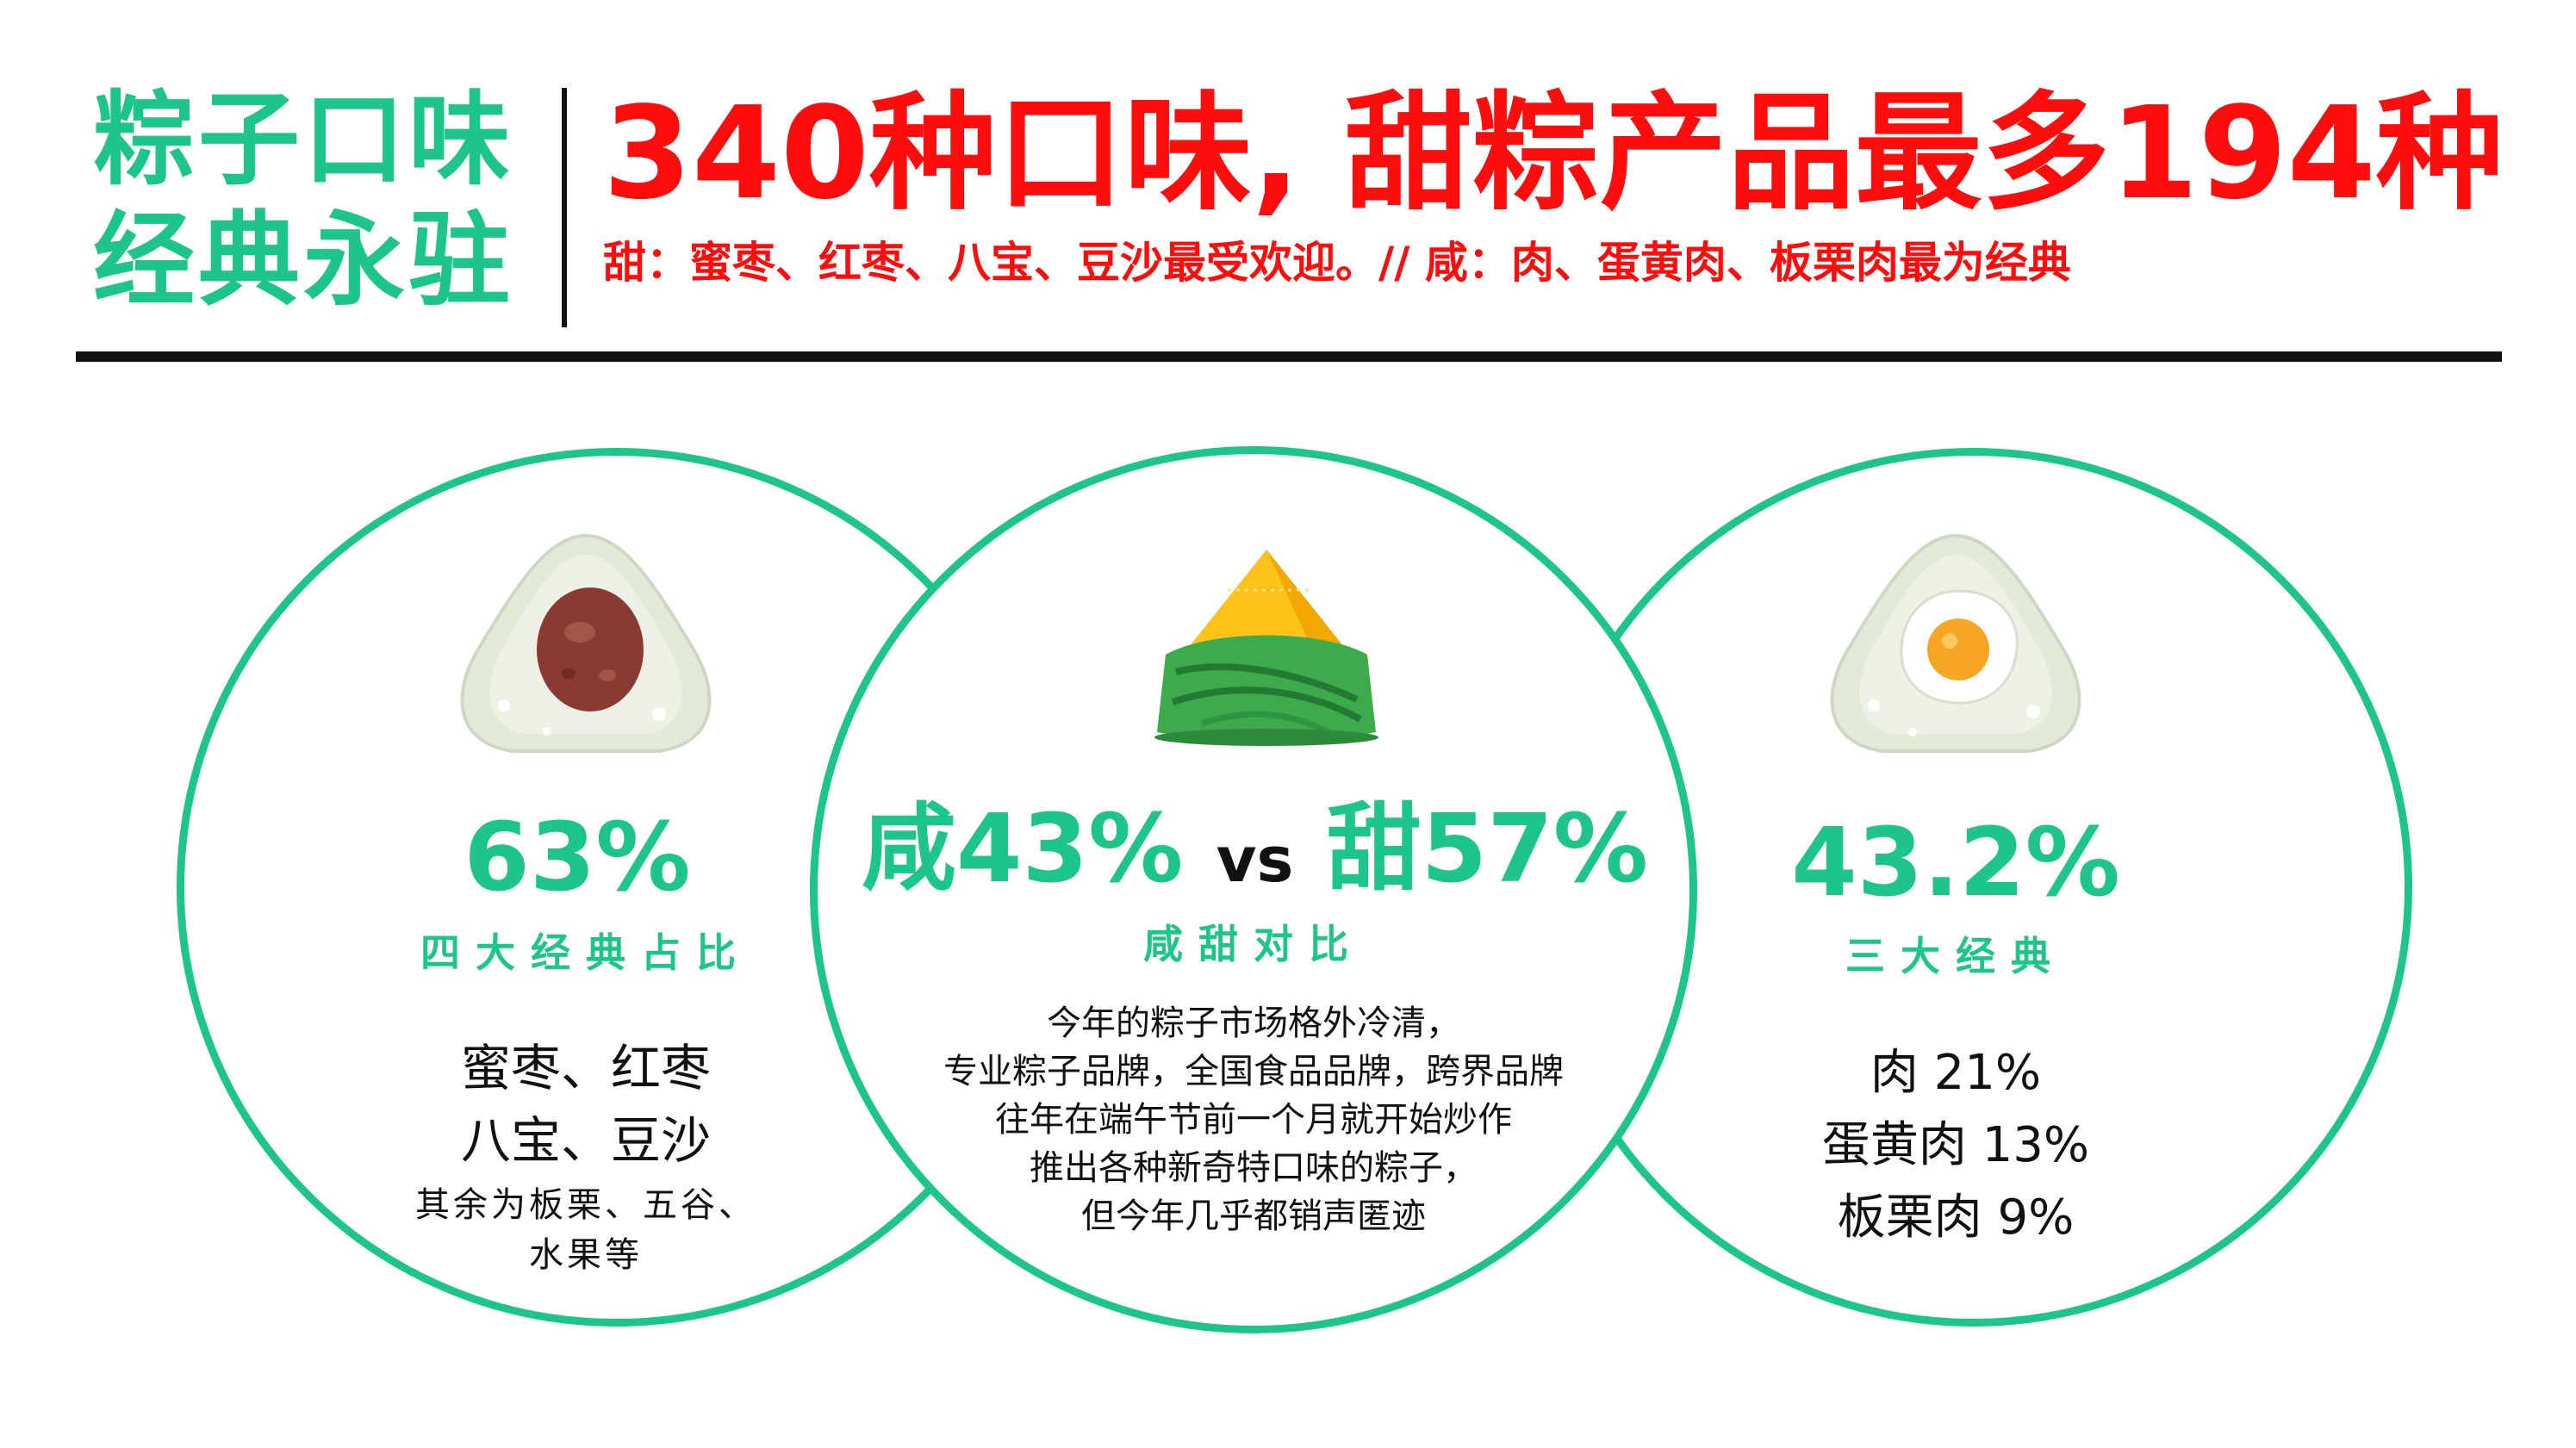 The width and height of the screenshot is (2576, 1448). What do you see at coordinates (303, 260) in the screenshot?
I see `side-title-line2: 经典永驻` at bounding box center [303, 260].